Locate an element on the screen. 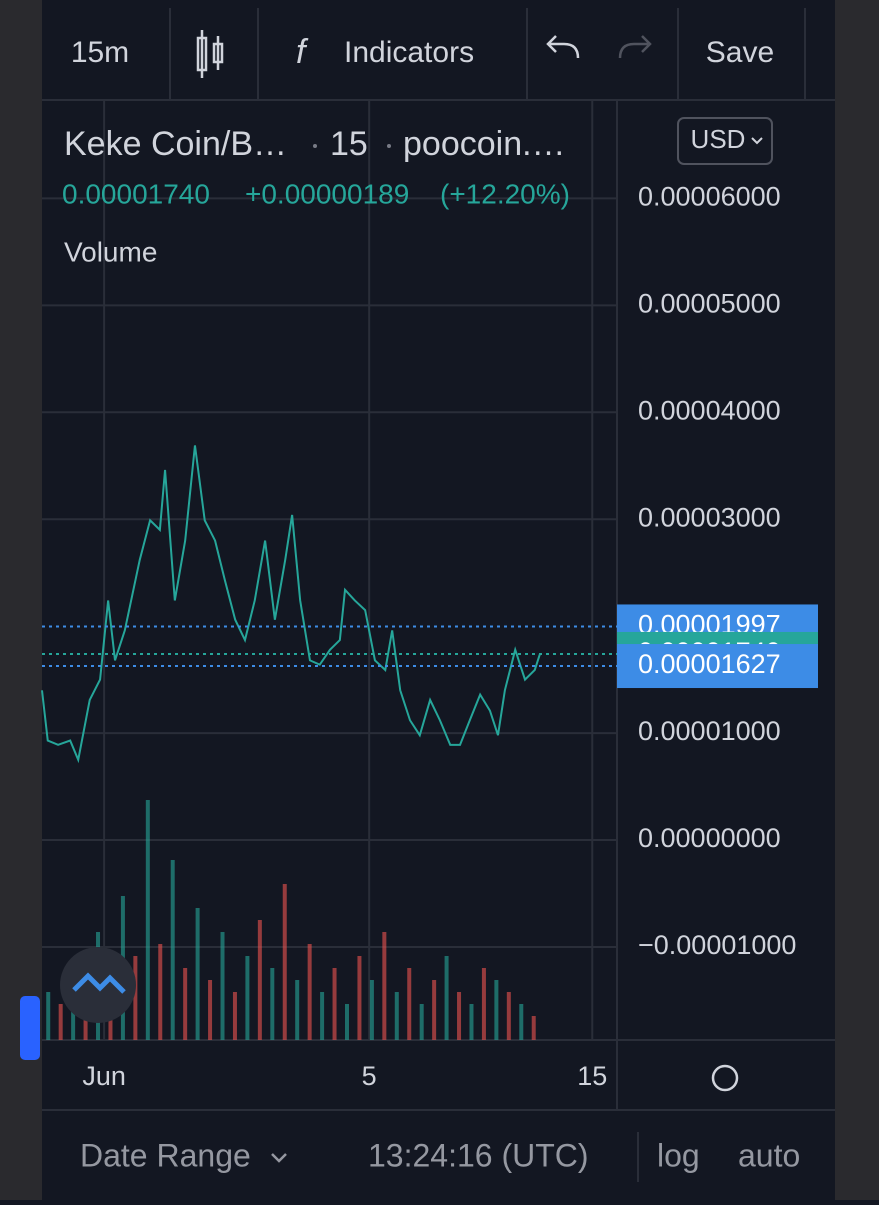 Image resolution: width=879 pixels, height=1205 pixels. header-interval: 15 is located at coordinates (349, 144).